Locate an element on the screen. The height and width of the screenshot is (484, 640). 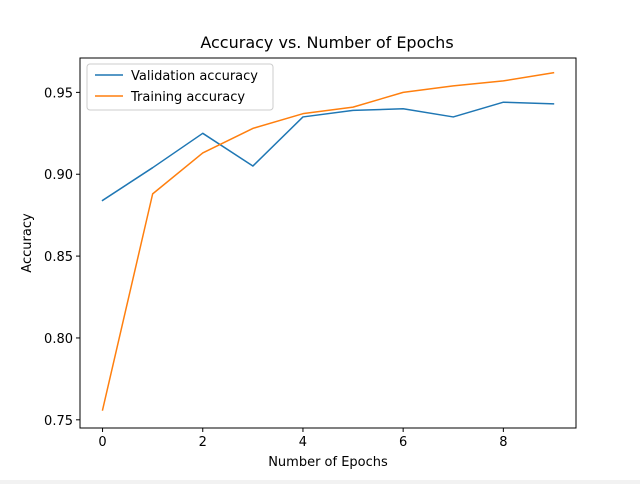
y-tick-label: 0.90 is located at coordinates (58, 175).